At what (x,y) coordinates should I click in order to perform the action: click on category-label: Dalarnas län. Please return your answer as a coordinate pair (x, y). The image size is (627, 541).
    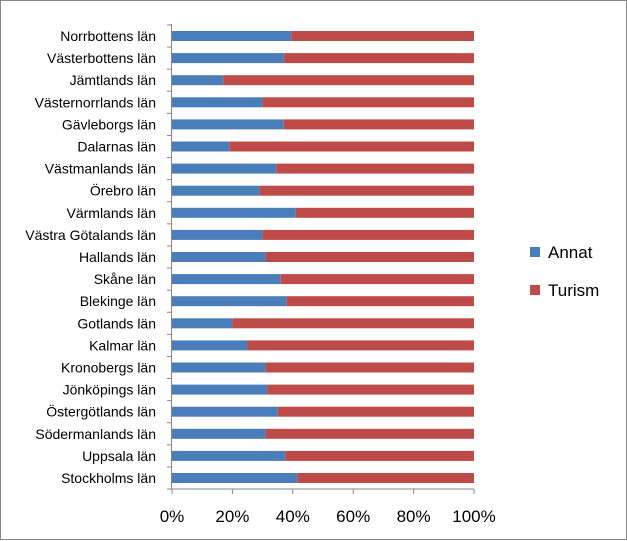
    Looking at the image, I should click on (116, 147).